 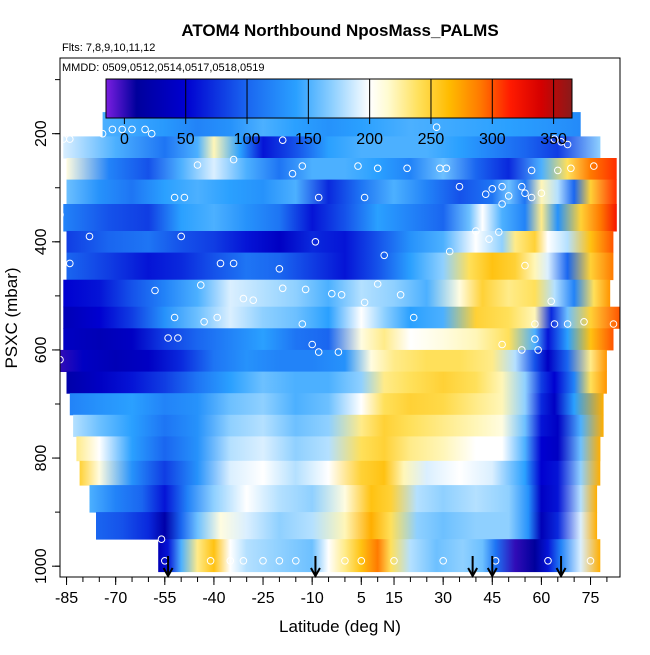 What do you see at coordinates (340, 626) in the screenshot?
I see `x-axis-title: Latitude (deg N)` at bounding box center [340, 626].